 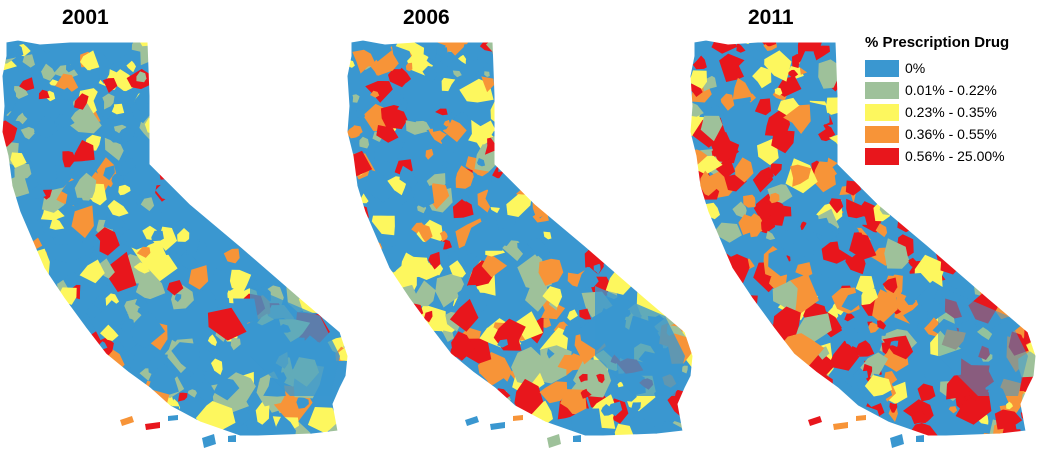 I want to click on island, so click(x=209, y=441).